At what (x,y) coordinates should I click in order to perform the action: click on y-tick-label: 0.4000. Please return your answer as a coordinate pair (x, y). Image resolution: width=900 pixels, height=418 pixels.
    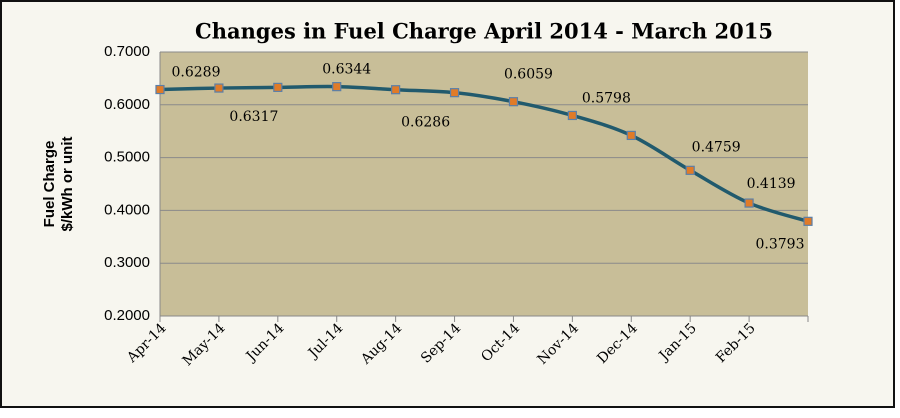
    Looking at the image, I should click on (127, 209).